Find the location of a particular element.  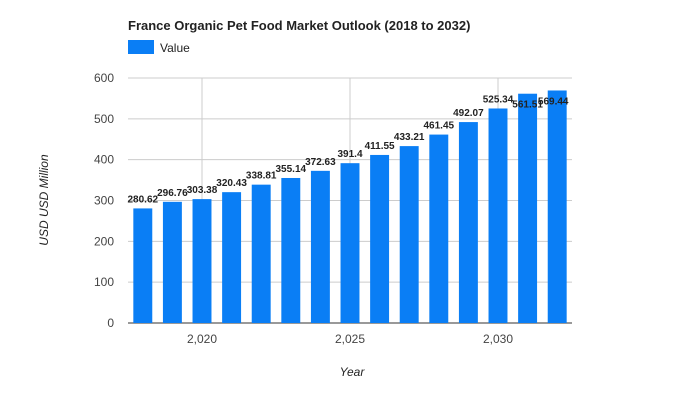

legend-swatch-value is located at coordinates (141, 47).